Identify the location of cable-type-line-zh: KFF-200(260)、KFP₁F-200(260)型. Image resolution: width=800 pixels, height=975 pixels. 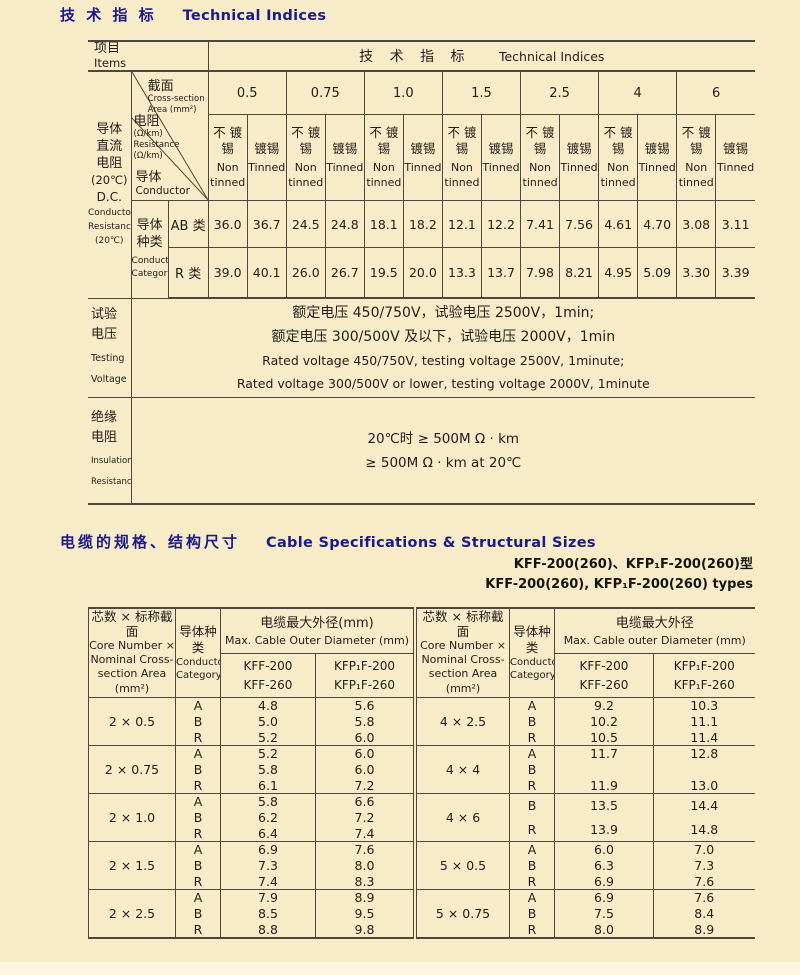
(633, 564).